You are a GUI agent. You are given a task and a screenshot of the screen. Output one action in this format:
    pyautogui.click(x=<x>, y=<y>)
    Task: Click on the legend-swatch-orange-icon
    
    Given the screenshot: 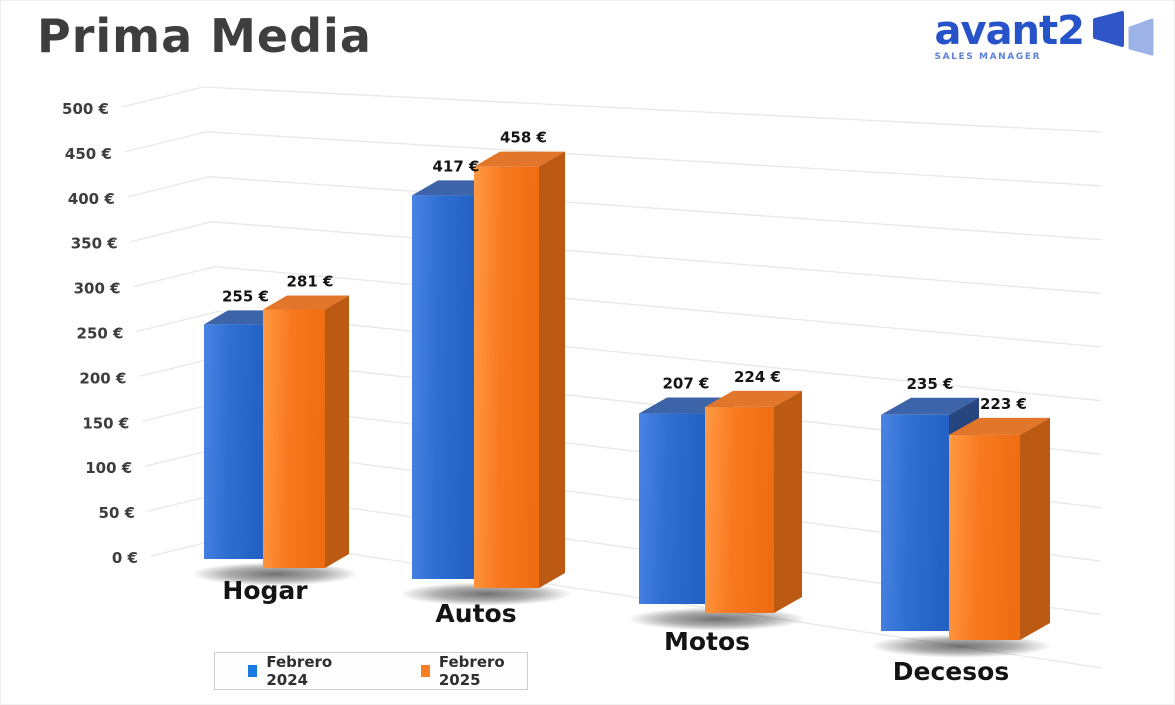 What is the action you would take?
    pyautogui.click(x=425, y=671)
    